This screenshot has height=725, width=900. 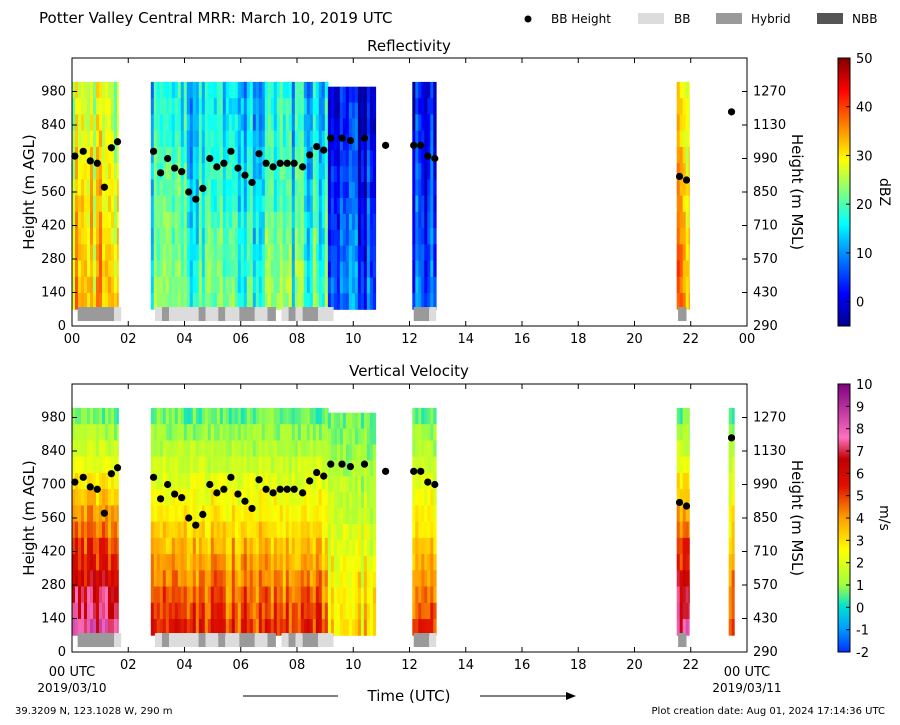 What do you see at coordinates (765, 585) in the screenshot?
I see `y-right-tick-label: 570` at bounding box center [765, 585].